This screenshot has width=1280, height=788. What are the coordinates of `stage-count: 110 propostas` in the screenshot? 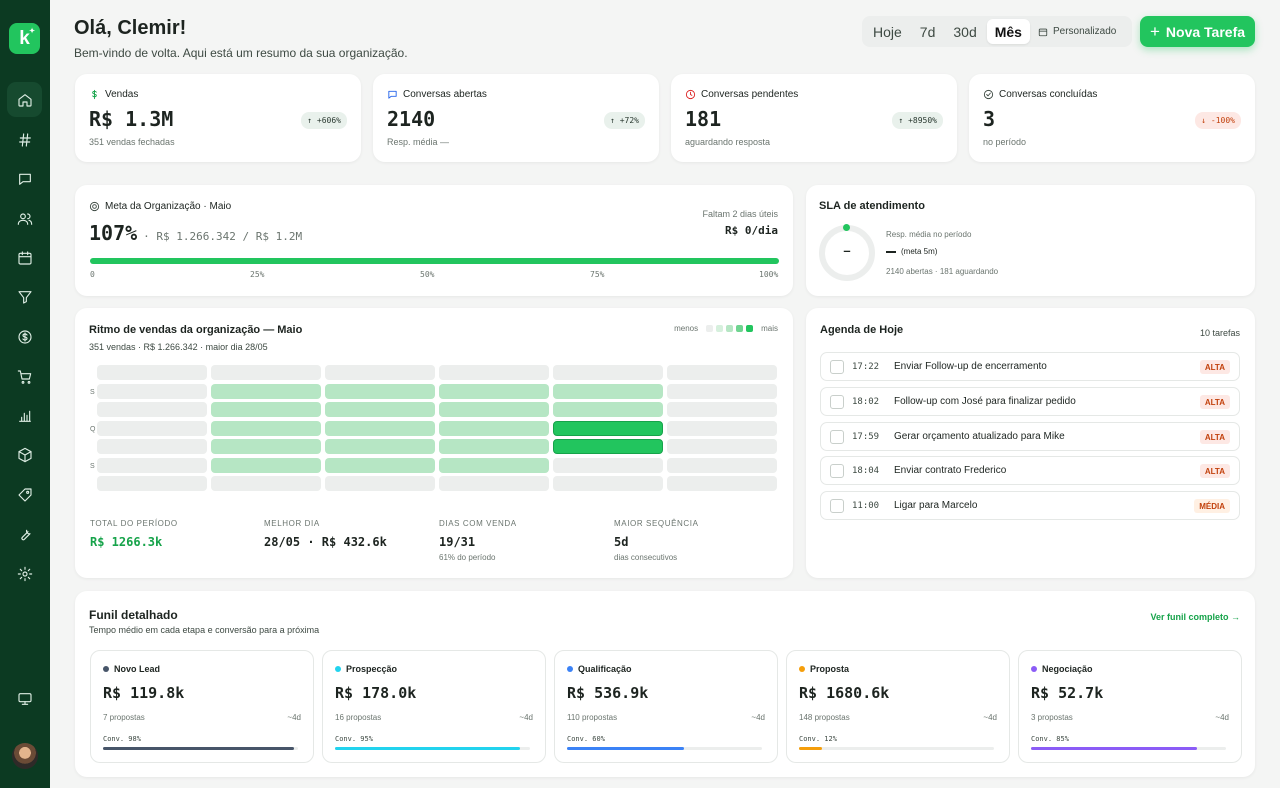 It's located at (592, 717).